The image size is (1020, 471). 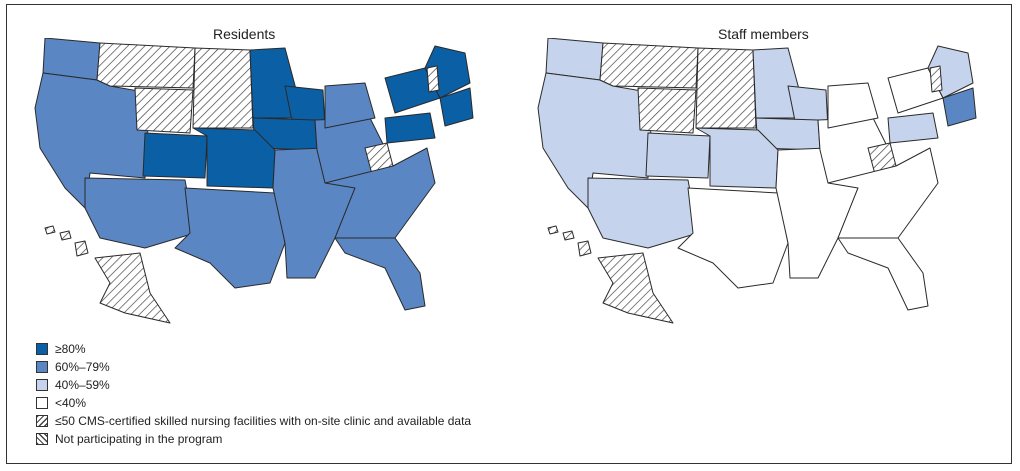 What do you see at coordinates (253, 439) in the screenshot?
I see `legend-item: Not participating in the program` at bounding box center [253, 439].